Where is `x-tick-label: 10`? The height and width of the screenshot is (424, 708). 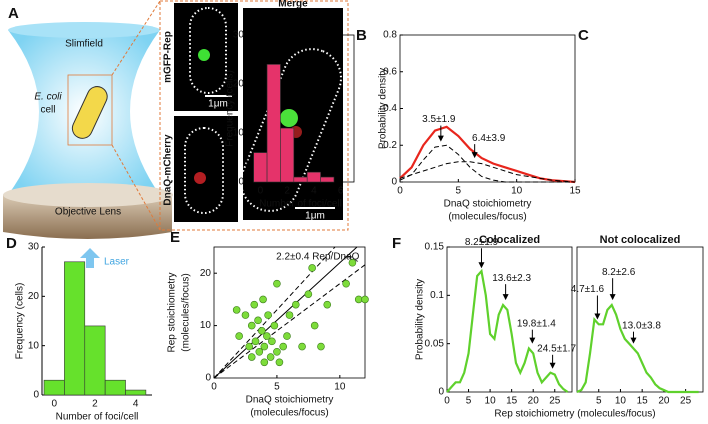
x-tick-label: 10 is located at coordinates (621, 401).